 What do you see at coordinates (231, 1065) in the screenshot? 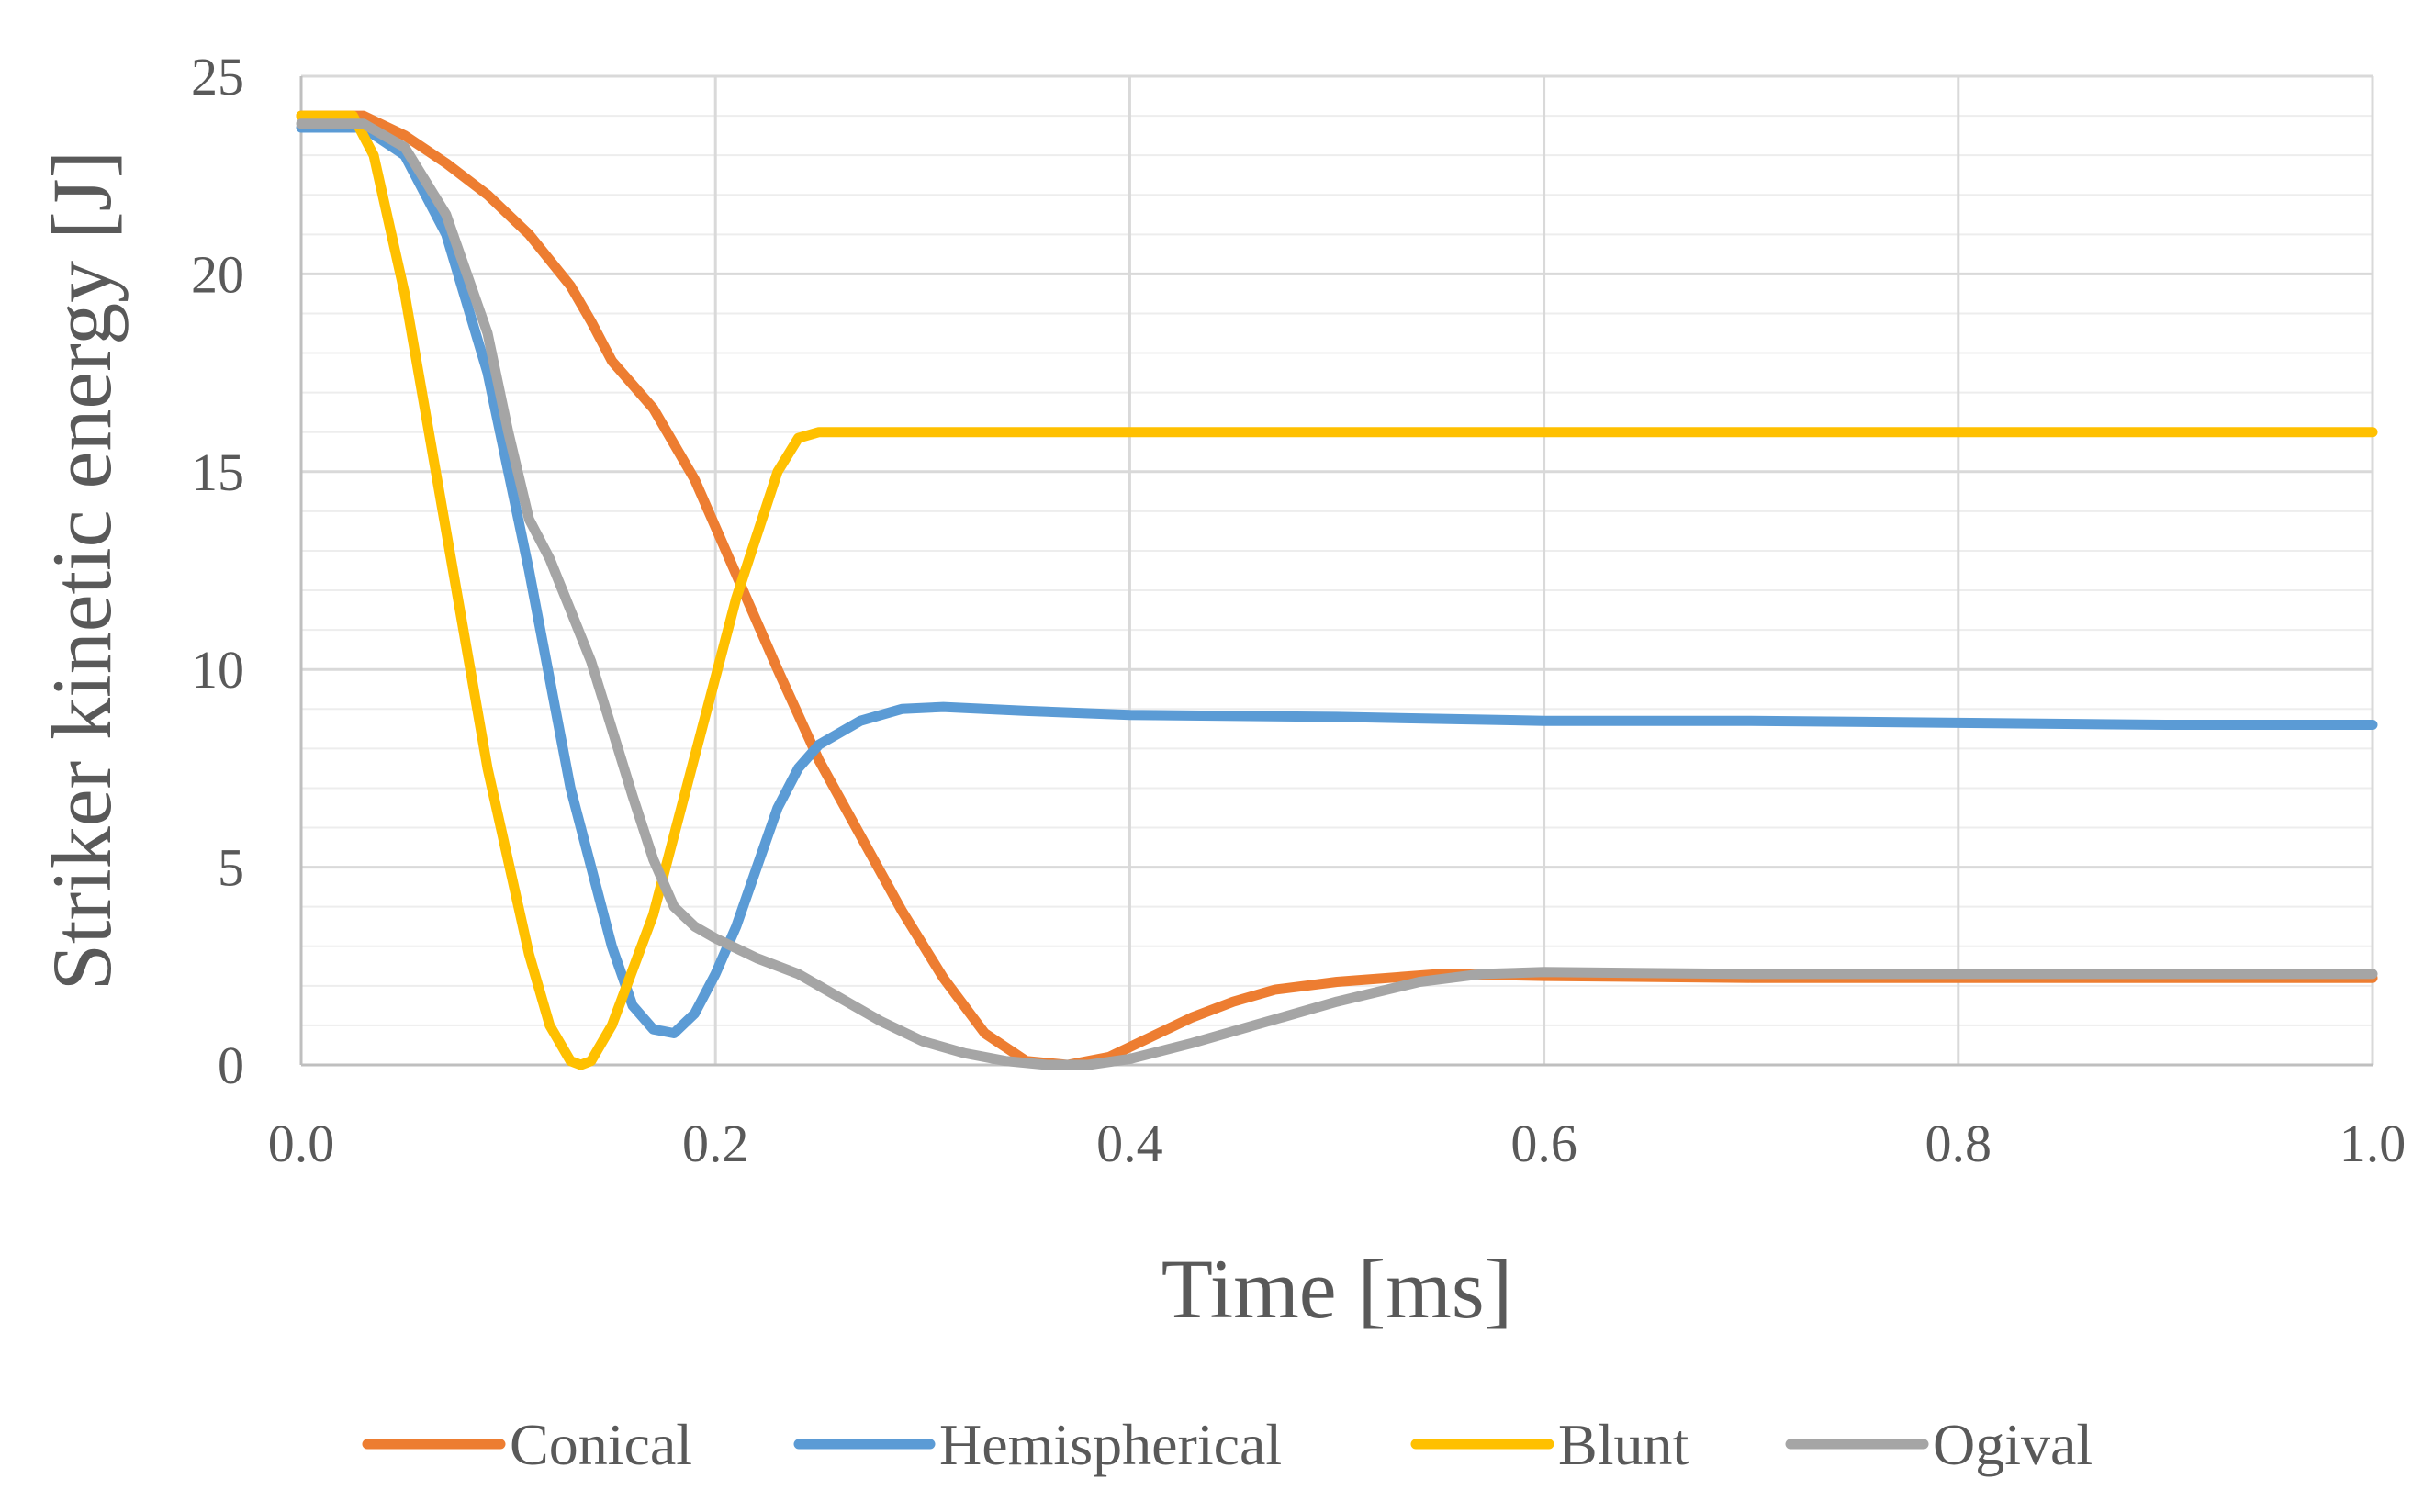
I see `y-tick-label: 0` at bounding box center [231, 1065].